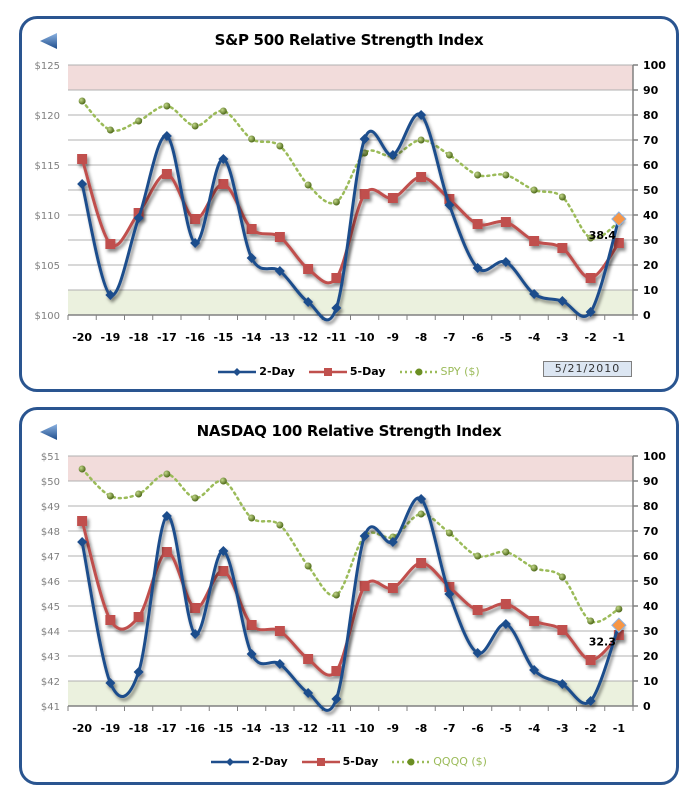 This screenshot has width=699, height=800. What do you see at coordinates (587, 369) in the screenshot?
I see `date-field: 5/21/2010` at bounding box center [587, 369].